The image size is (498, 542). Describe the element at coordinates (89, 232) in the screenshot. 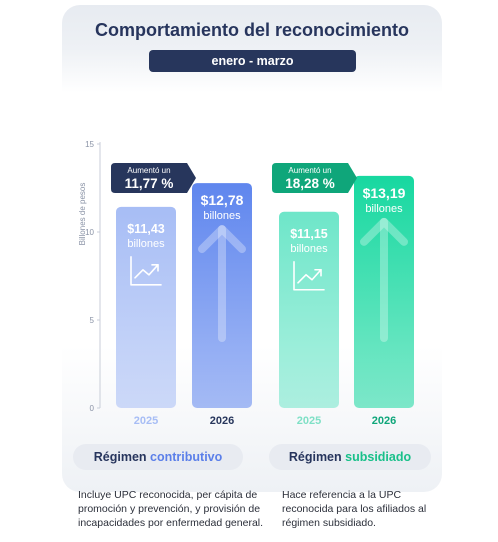

I see `y-tick-label: 10` at that location.